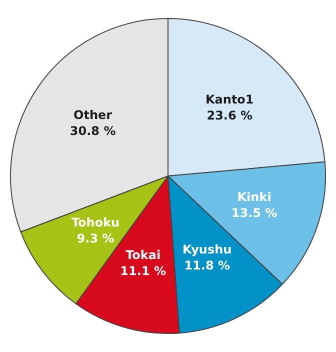 This screenshot has width=336, height=352. I want to click on data-label: 9.3 %, so click(95, 239).